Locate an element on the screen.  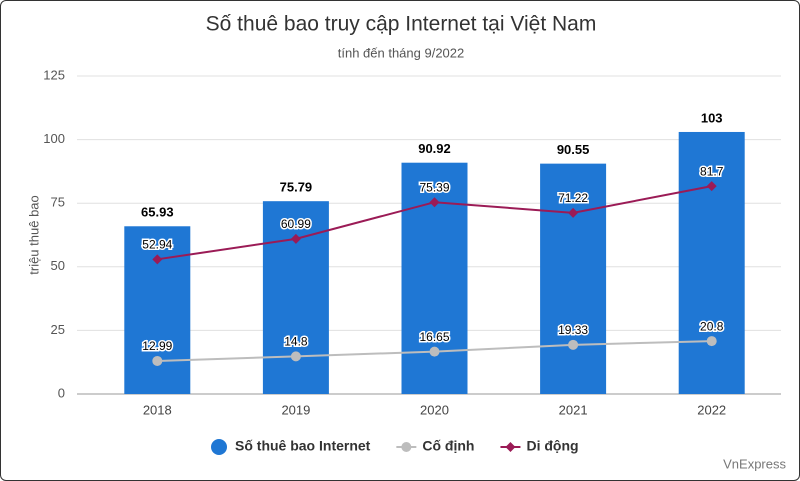
bar-value-label: 90.55 is located at coordinates (573, 149).